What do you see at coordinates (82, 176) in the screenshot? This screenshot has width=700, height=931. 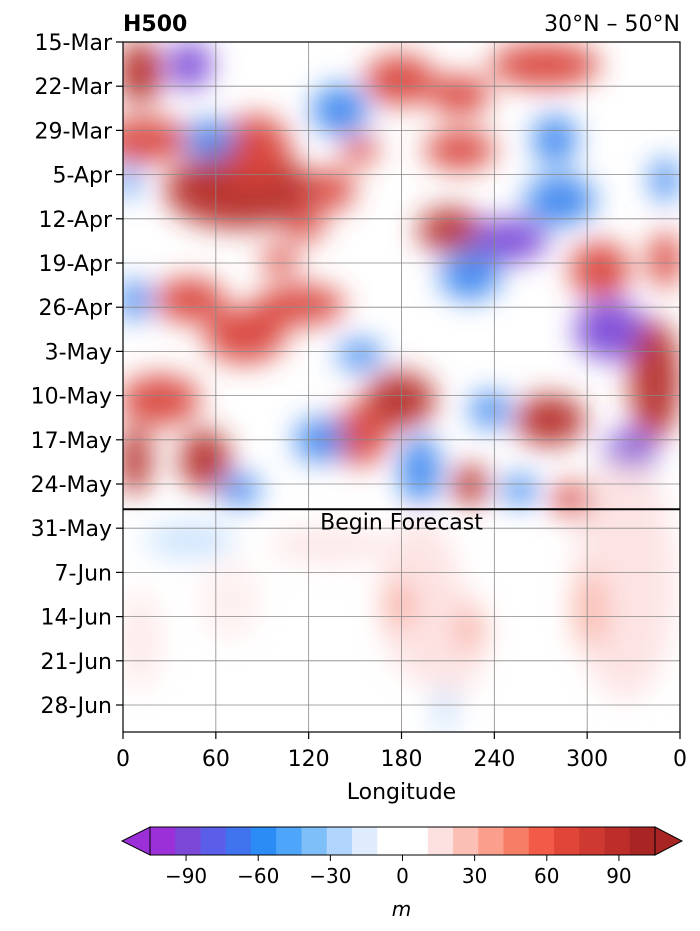 I see `y-tick-label: 5-Apr` at bounding box center [82, 176].